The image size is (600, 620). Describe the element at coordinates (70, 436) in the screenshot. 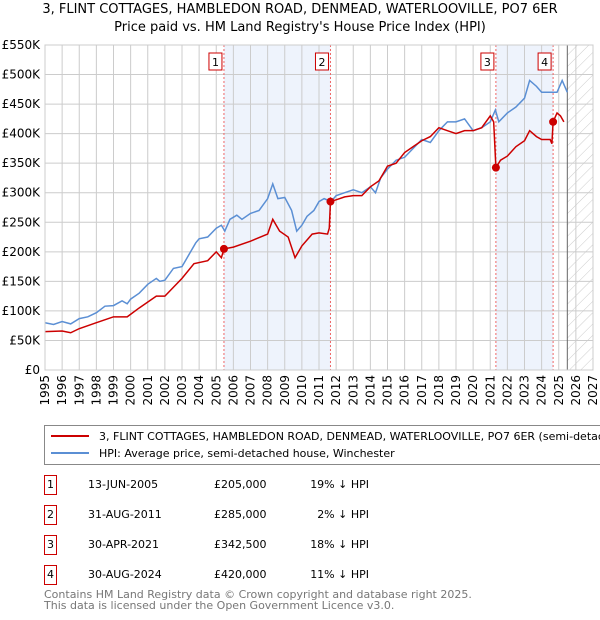

I see `legend-swatch-red` at that location.